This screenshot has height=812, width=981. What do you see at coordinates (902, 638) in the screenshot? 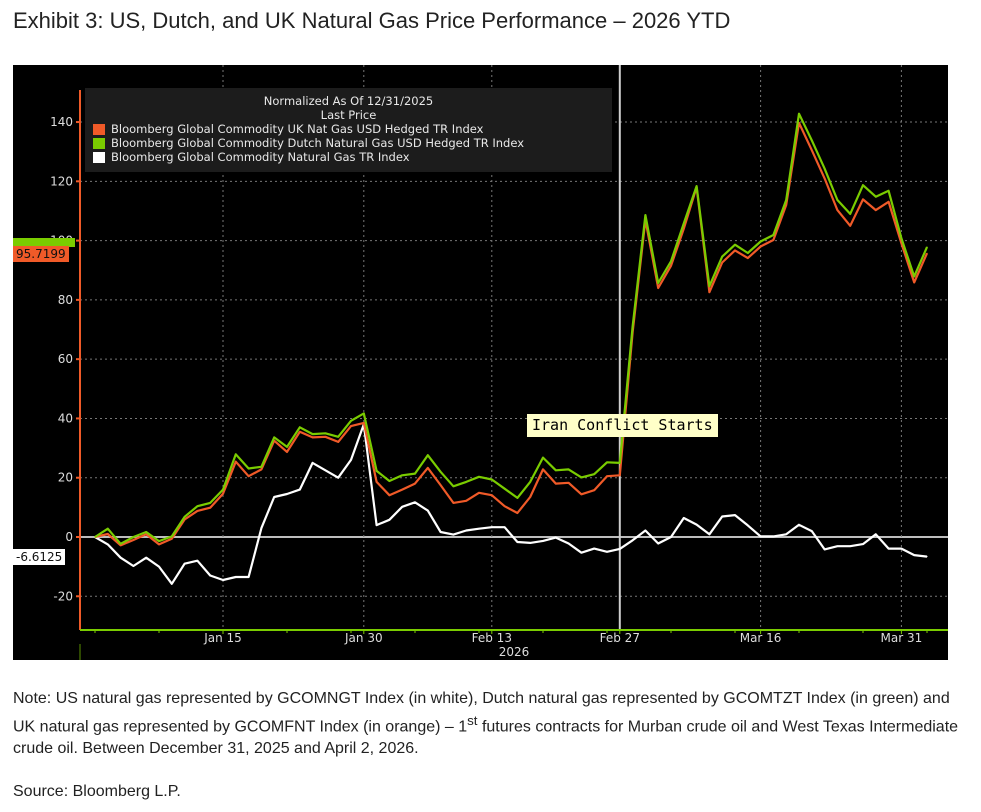
I see `x-tick-label: Mar 31` at bounding box center [902, 638].